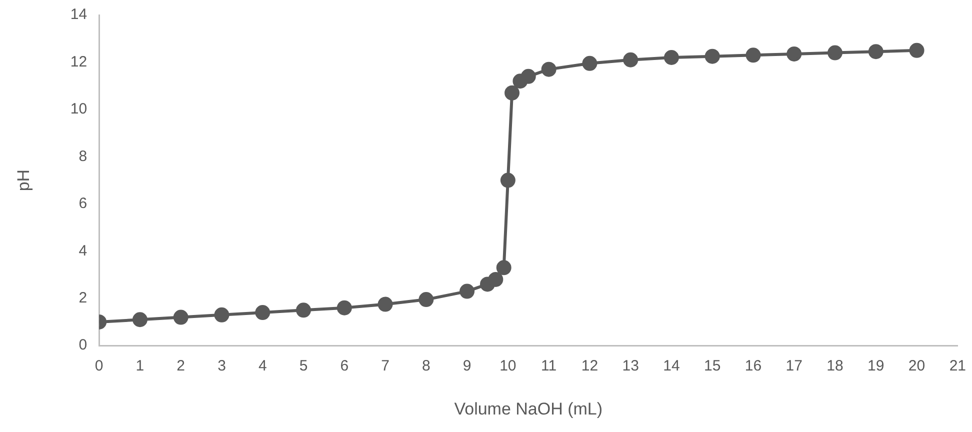 The width and height of the screenshot is (972, 432). What do you see at coordinates (83, 345) in the screenshot?
I see `y-tick-label: 0` at bounding box center [83, 345].